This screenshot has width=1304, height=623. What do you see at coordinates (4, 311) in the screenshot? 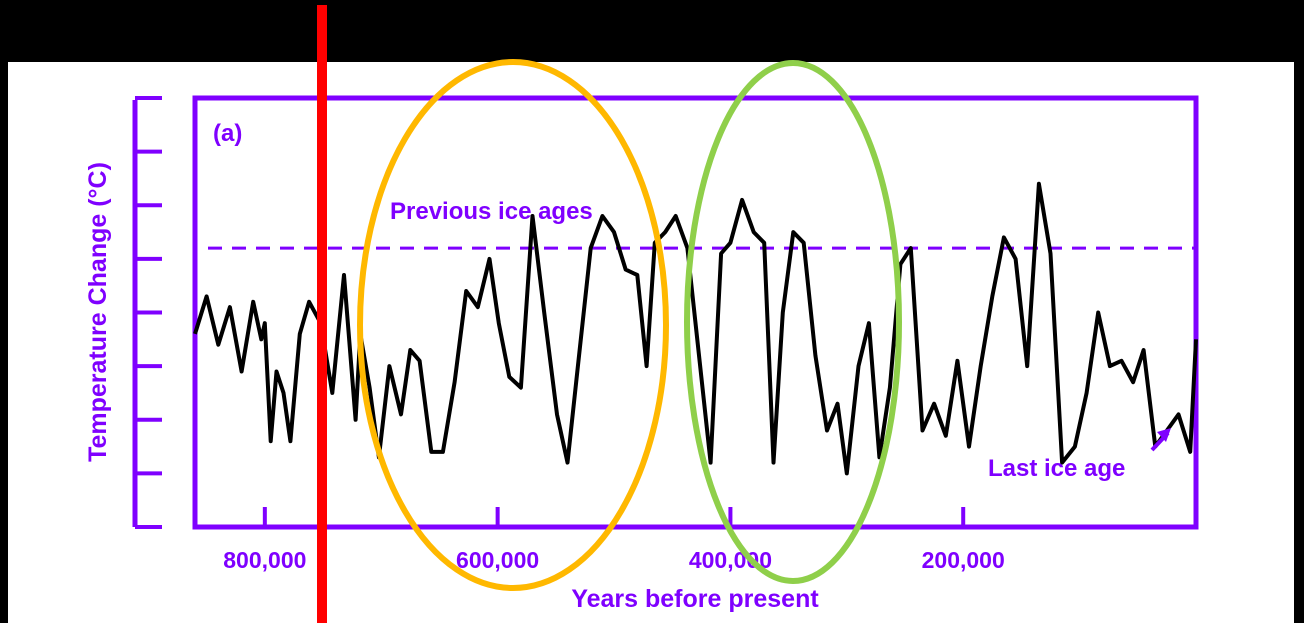
I see `left-black-band` at bounding box center [4, 311].